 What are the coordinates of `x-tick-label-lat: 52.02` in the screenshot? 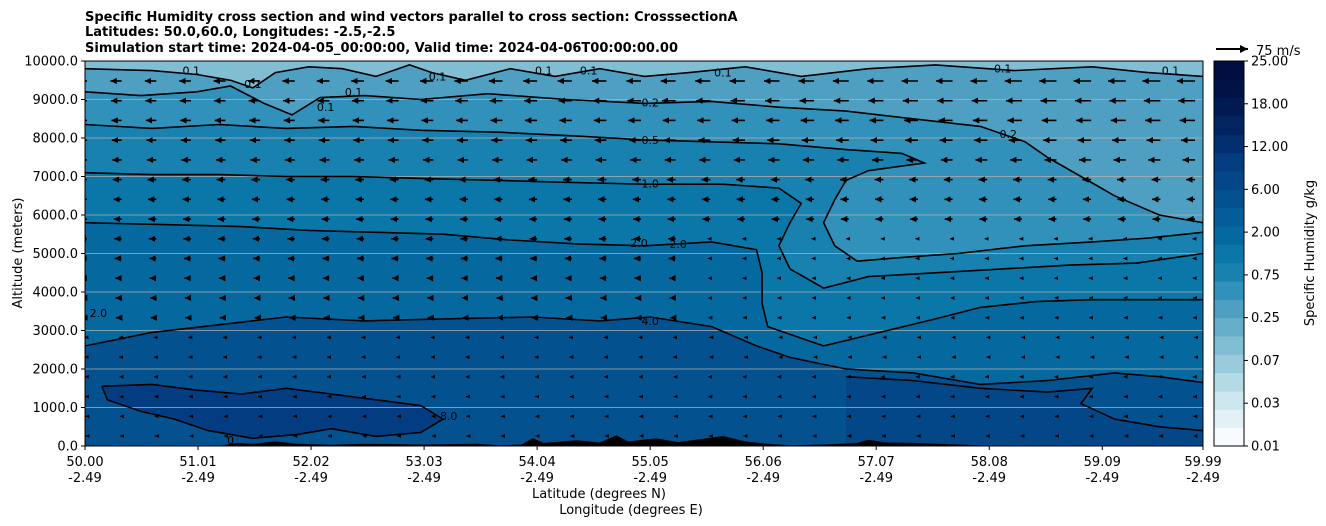 It's located at (310, 462).